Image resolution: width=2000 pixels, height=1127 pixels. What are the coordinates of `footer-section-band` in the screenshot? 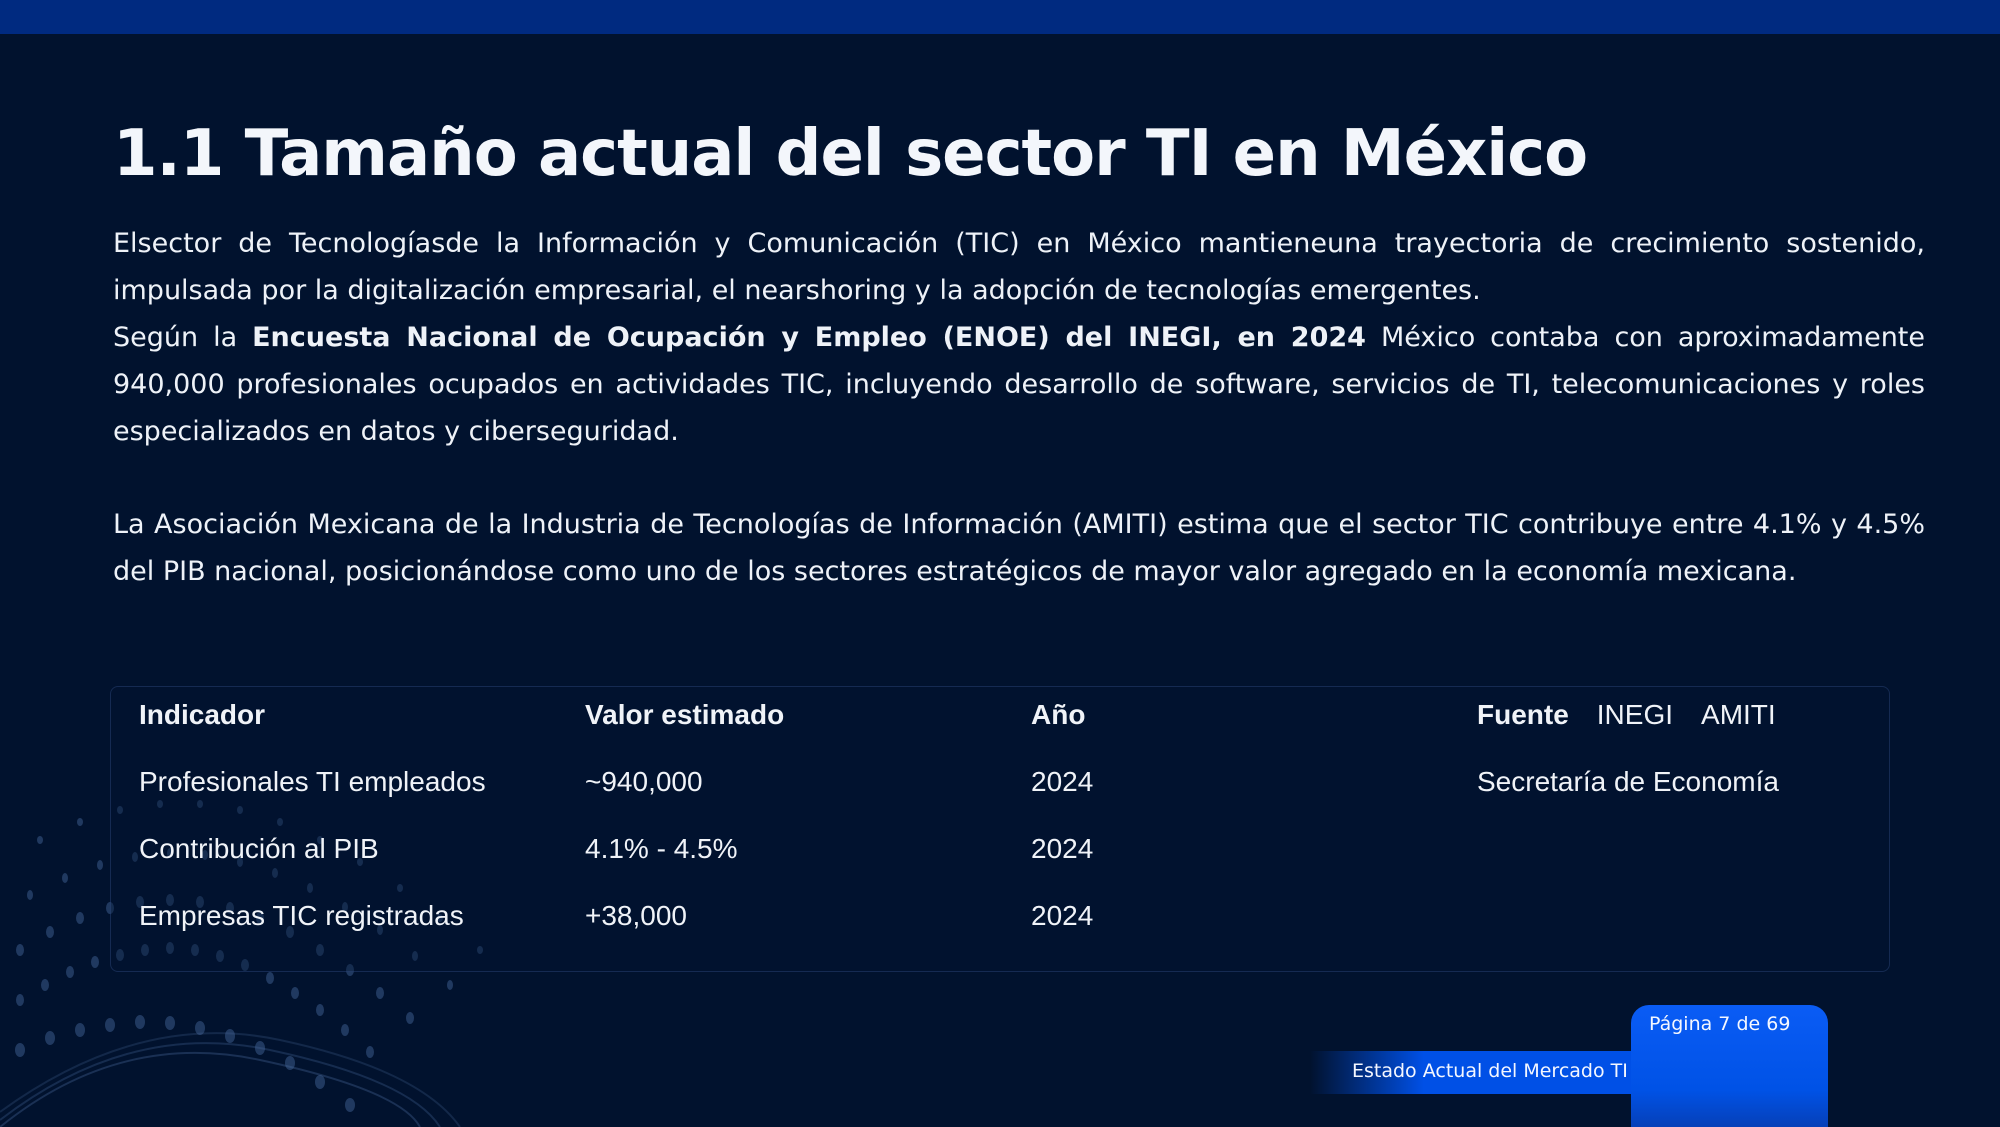 It's located at (1472, 1072).